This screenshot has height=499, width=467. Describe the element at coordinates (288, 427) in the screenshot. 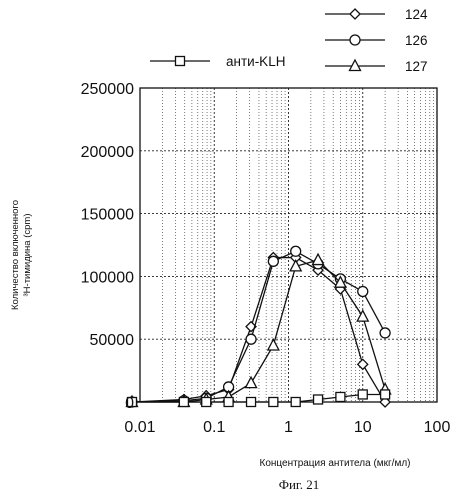

I see `x-tick-label: 1` at that location.